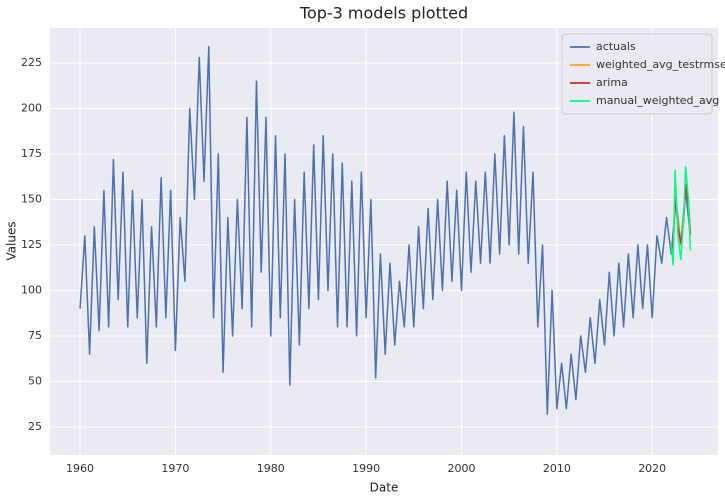 This screenshot has height=504, width=725. What do you see at coordinates (31, 153) in the screenshot?
I see `y-tick-label: 175` at bounding box center [31, 153].